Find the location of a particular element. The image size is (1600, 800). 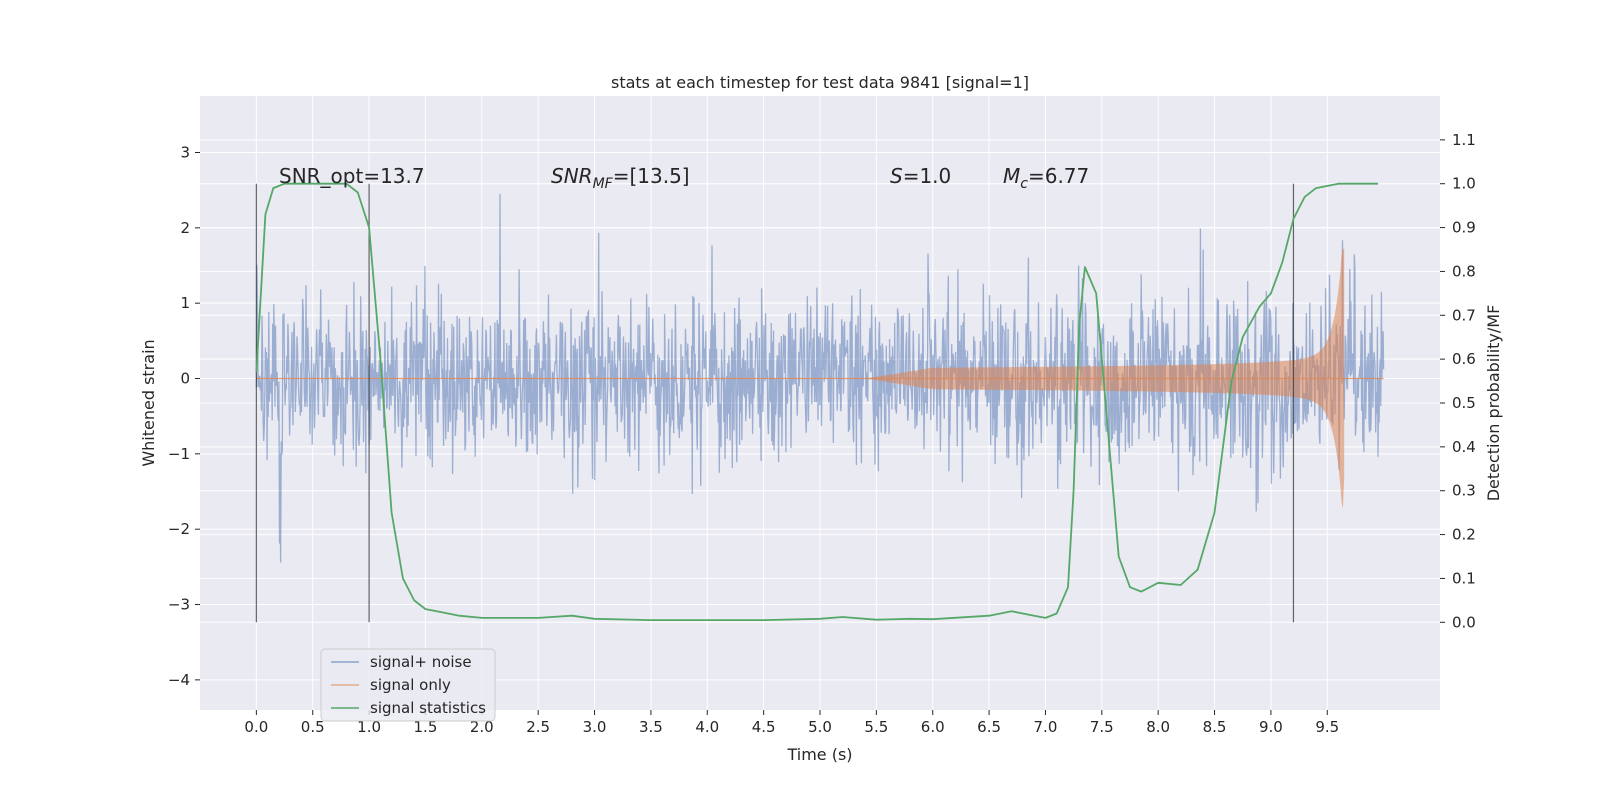

annotation-s: S=1.0 is located at coordinates (920, 176).